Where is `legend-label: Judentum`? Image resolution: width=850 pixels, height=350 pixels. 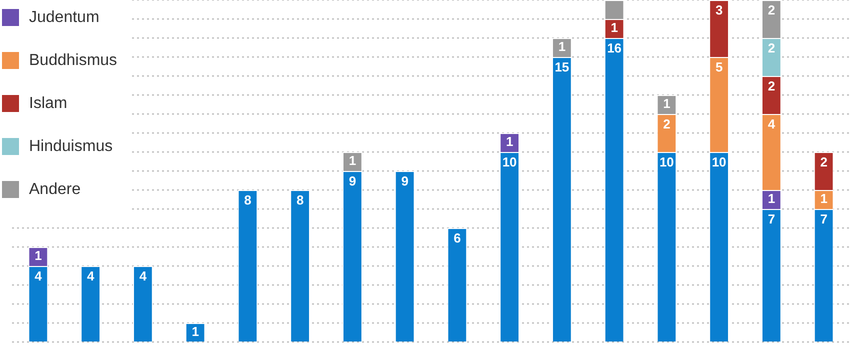 legend-label: Judentum is located at coordinates (64, 17).